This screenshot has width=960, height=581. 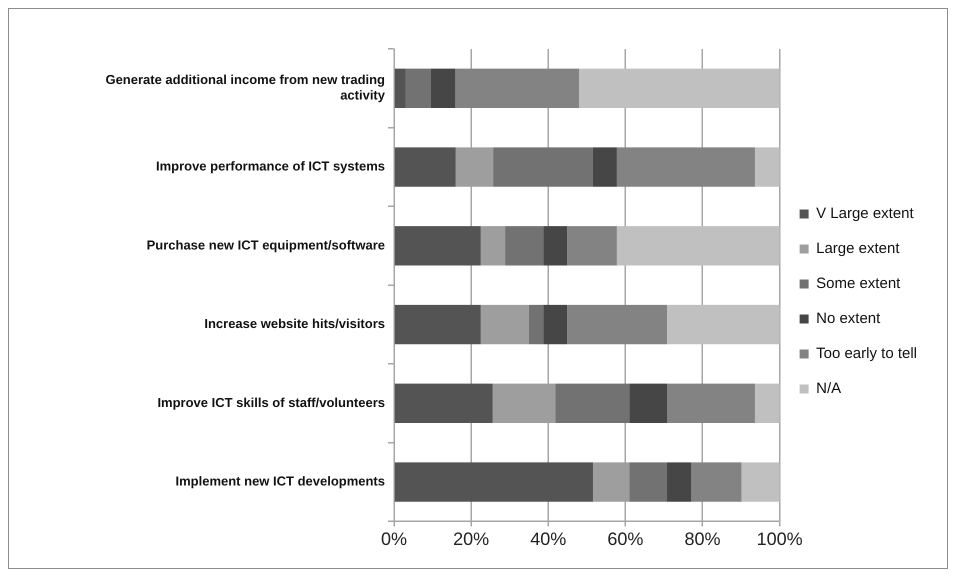 What do you see at coordinates (265, 244) in the screenshot?
I see `y-tick-label: Purchase new ICT equipment/software` at bounding box center [265, 244].